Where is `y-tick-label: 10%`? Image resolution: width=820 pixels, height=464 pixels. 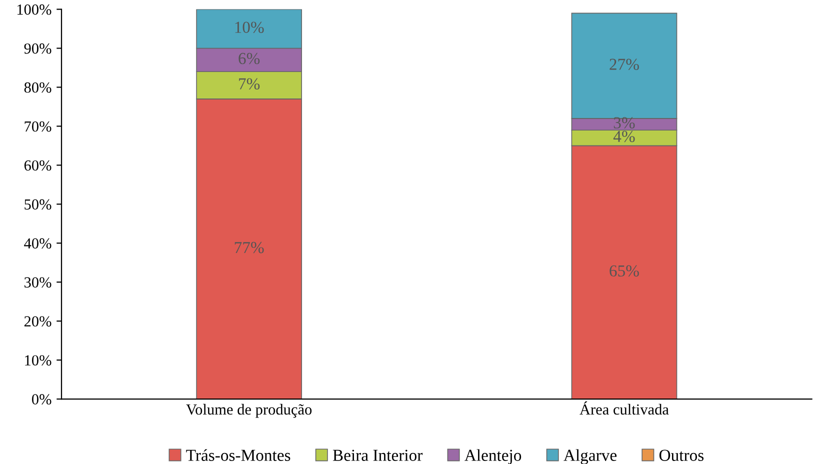
y-tick-label: 10% is located at coordinates (38, 360).